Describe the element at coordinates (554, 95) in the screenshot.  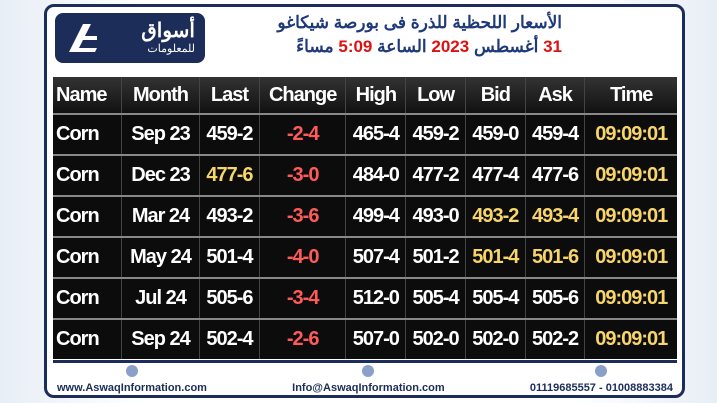
I see `column-header: Ask` at that location.